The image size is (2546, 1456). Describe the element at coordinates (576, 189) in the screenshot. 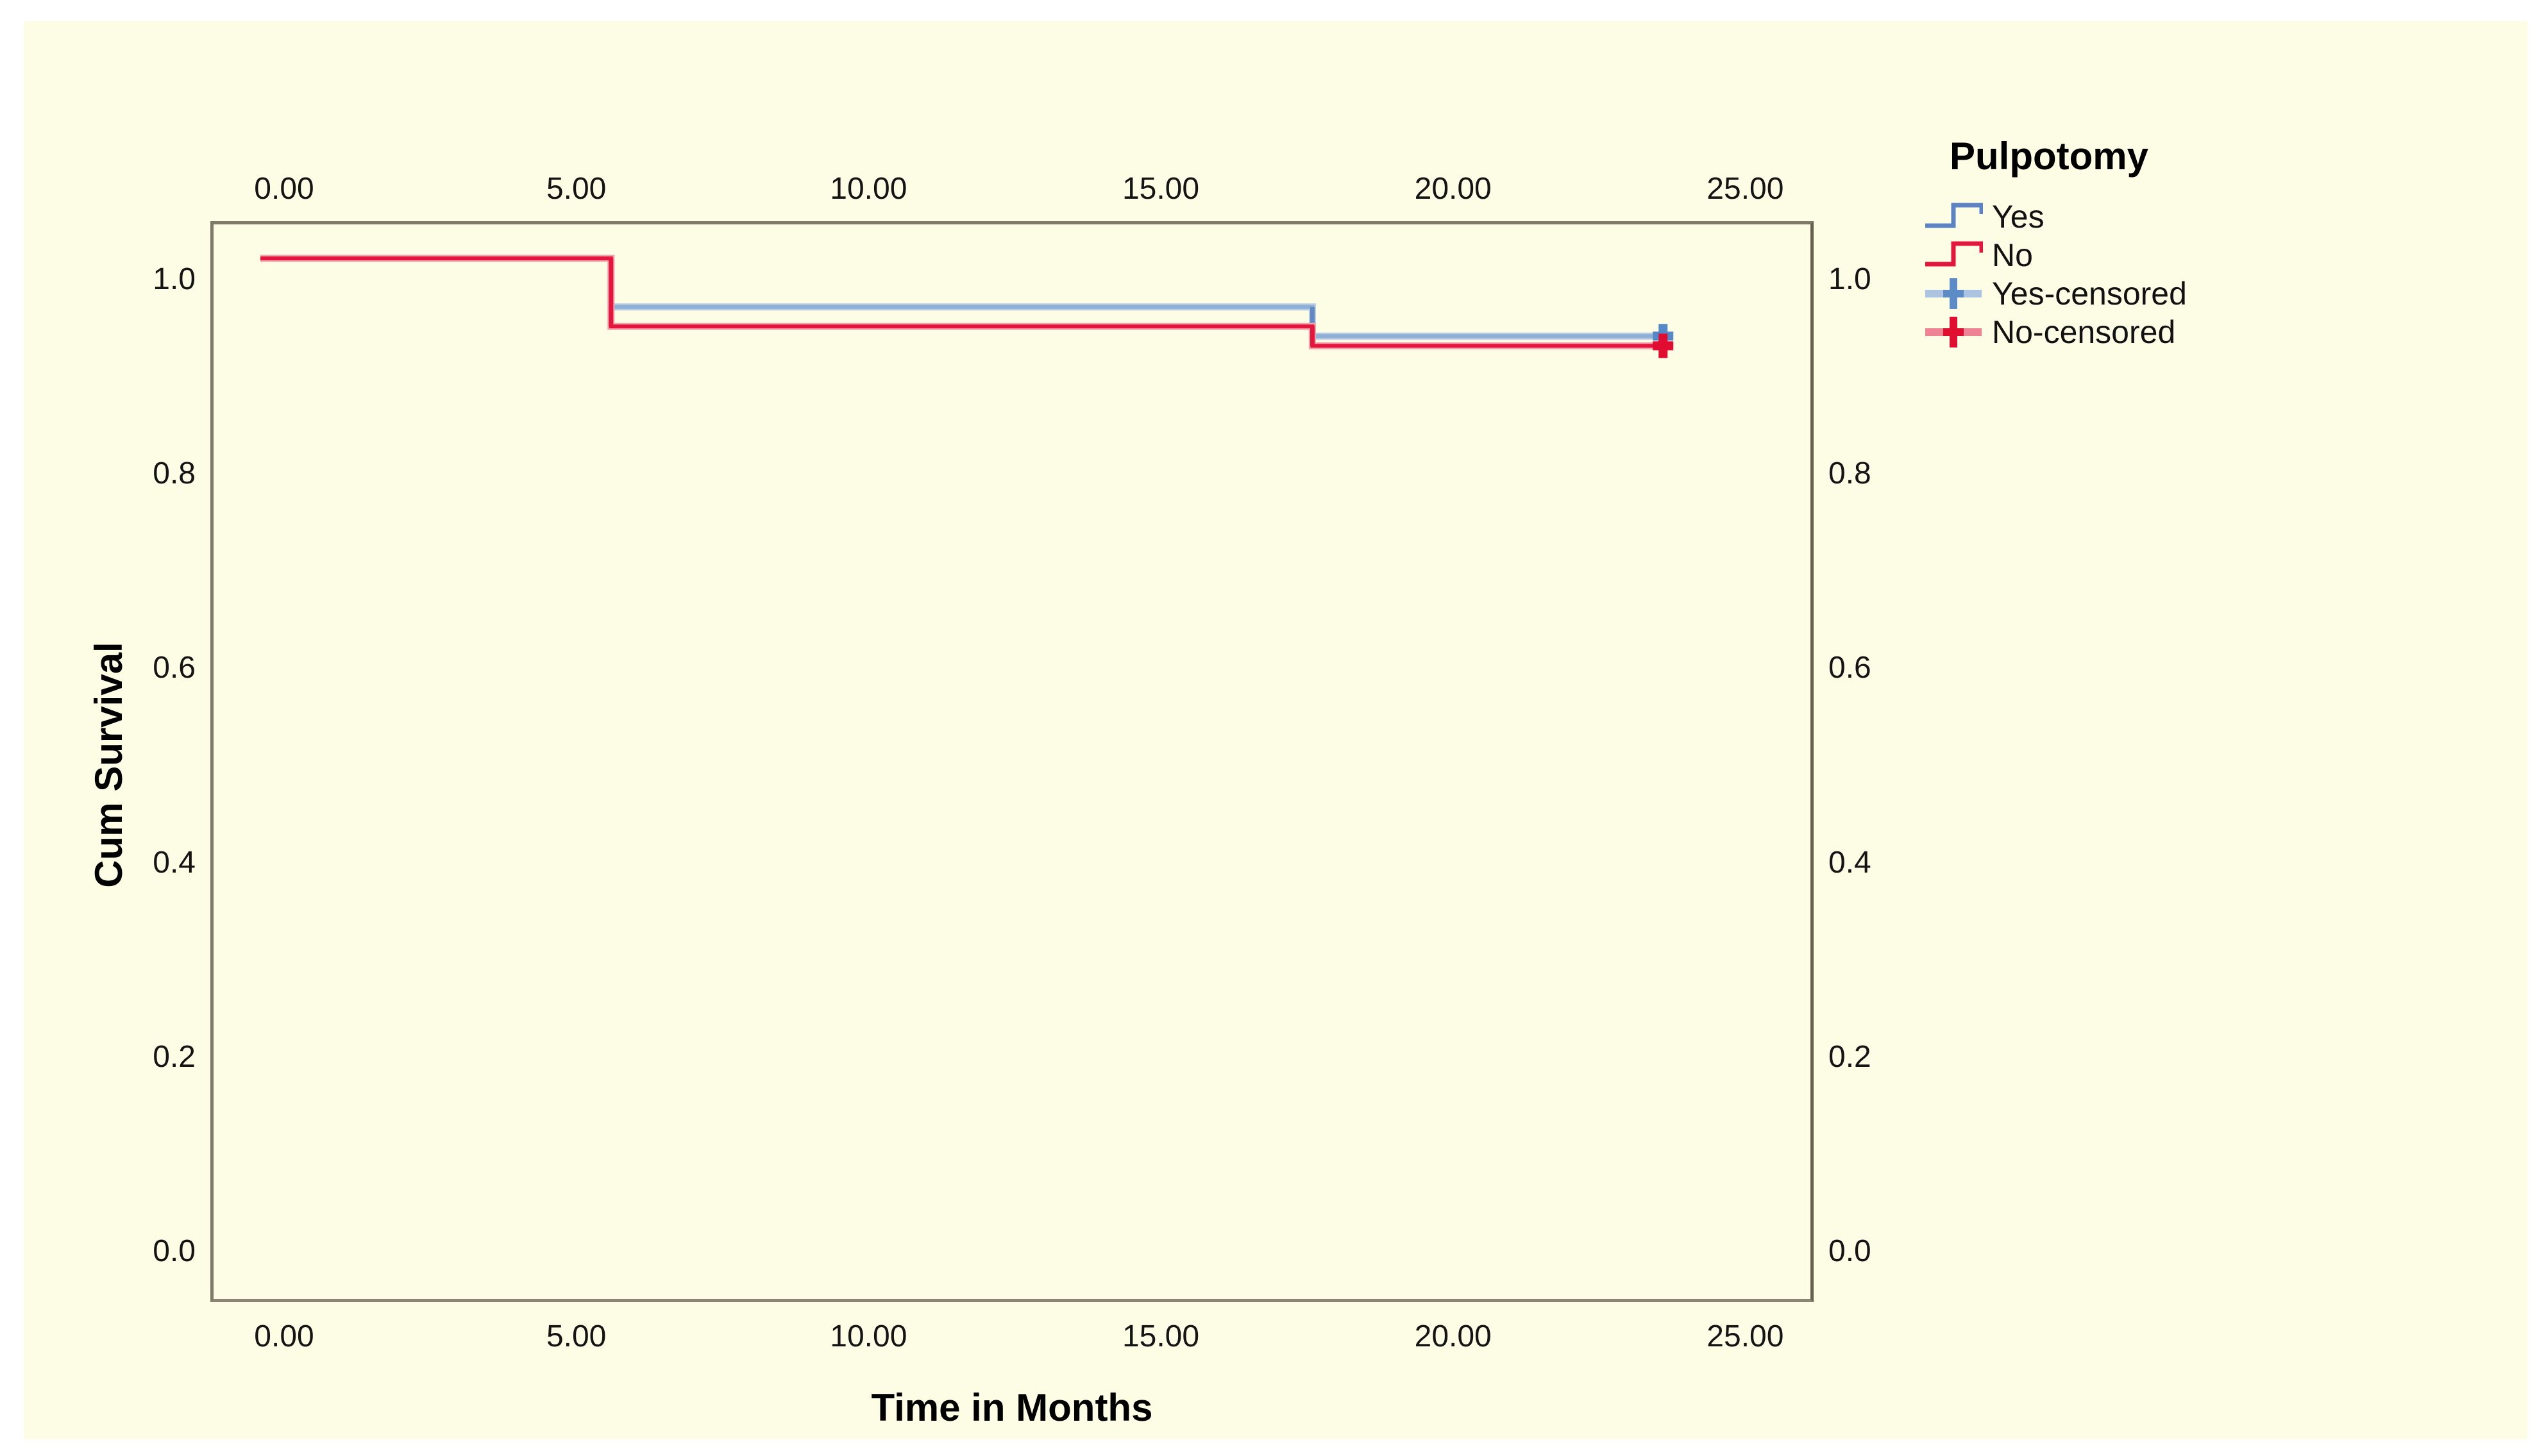

I see `x-tick-label-top: 5.00` at that location.